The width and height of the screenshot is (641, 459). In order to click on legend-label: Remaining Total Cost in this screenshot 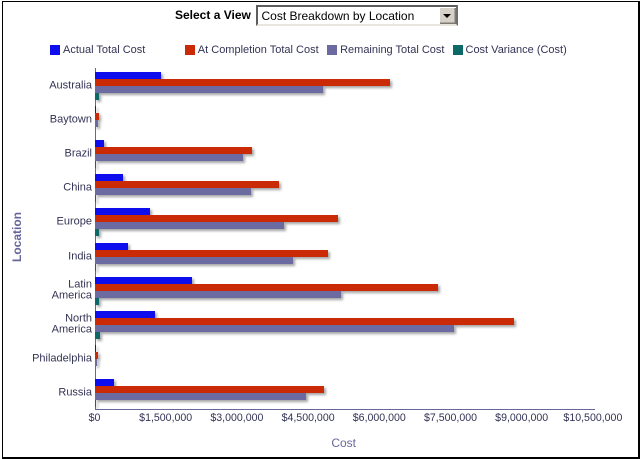, I will do `click(392, 50)`.